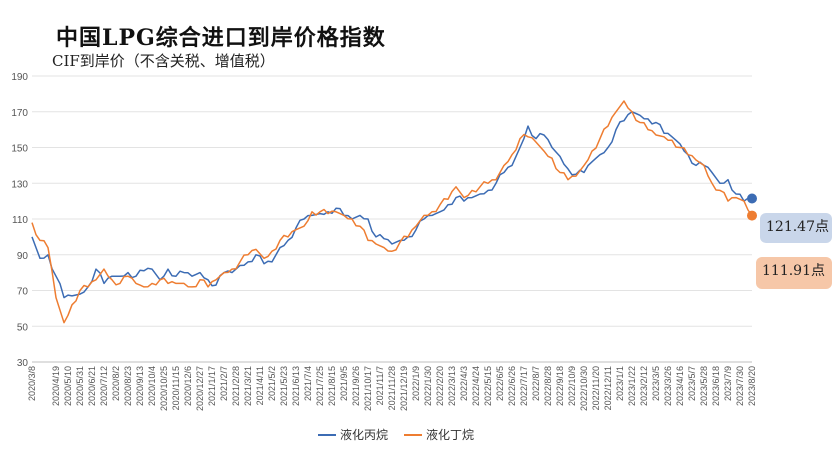 The height and width of the screenshot is (456, 832). I want to click on propane-last-value-callout: 121.47点, so click(796, 228).